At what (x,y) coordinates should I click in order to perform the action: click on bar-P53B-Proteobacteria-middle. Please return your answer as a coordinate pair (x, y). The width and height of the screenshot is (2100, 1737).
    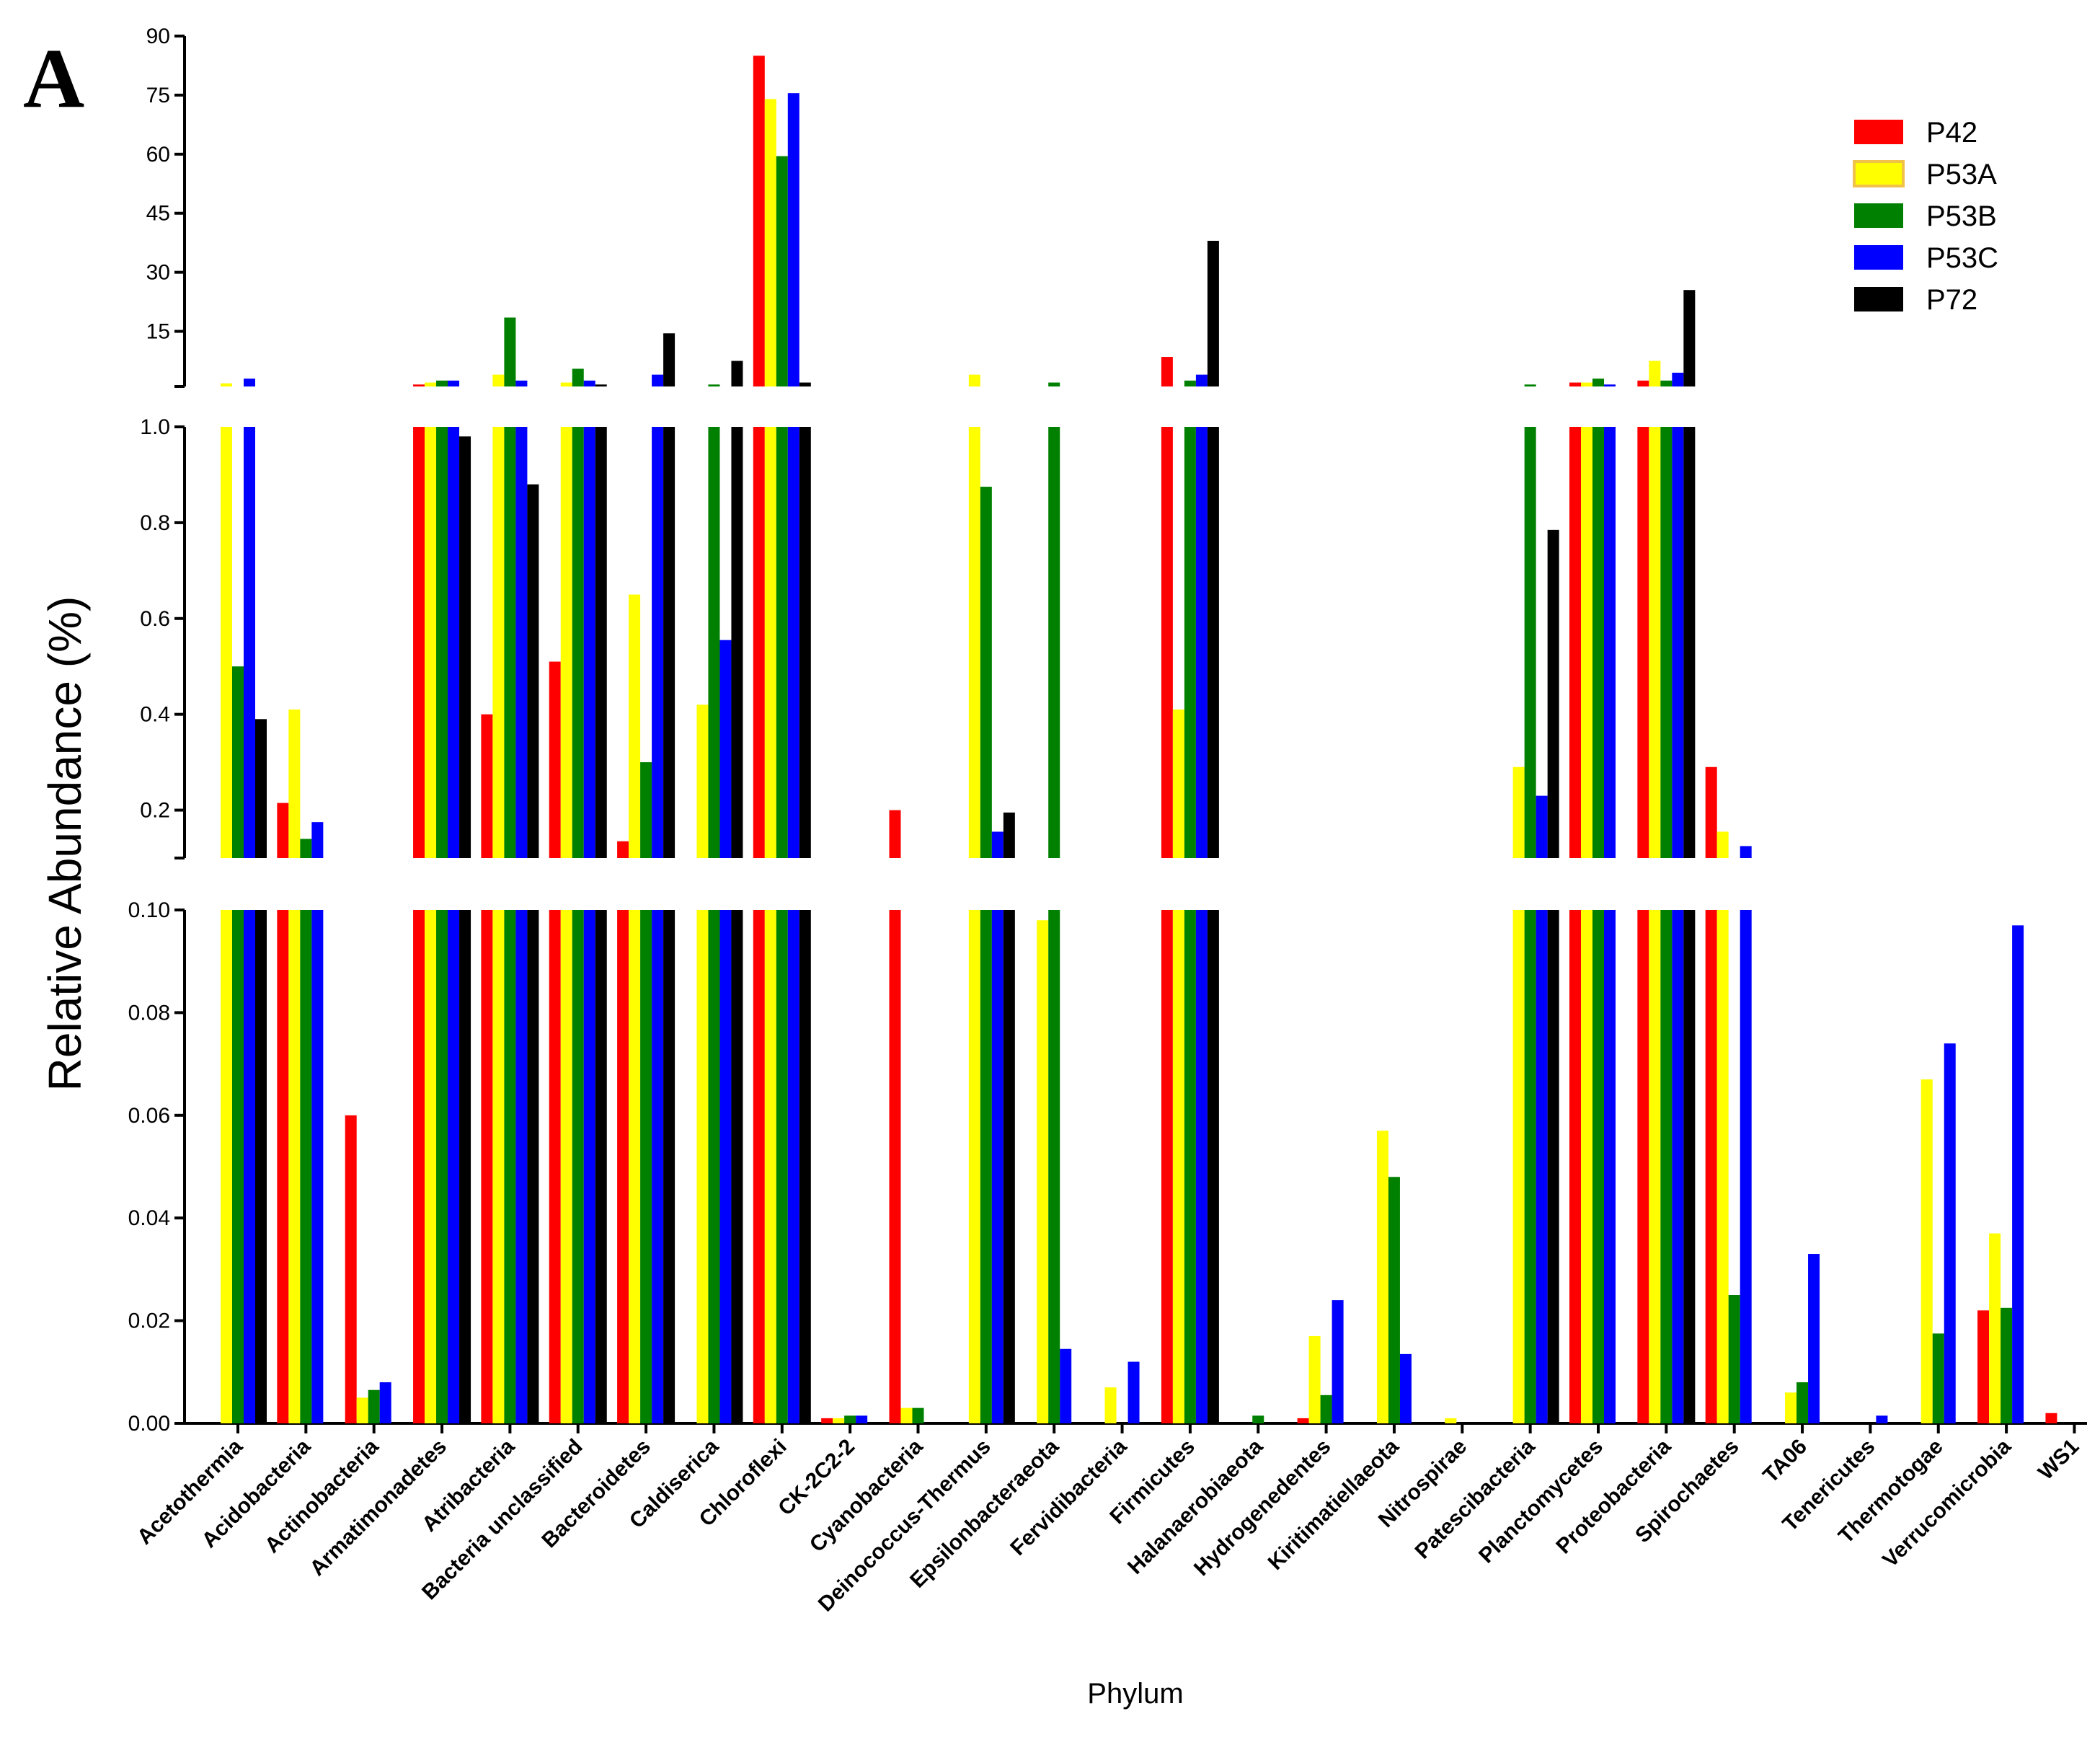
    Looking at the image, I should click on (1666, 642).